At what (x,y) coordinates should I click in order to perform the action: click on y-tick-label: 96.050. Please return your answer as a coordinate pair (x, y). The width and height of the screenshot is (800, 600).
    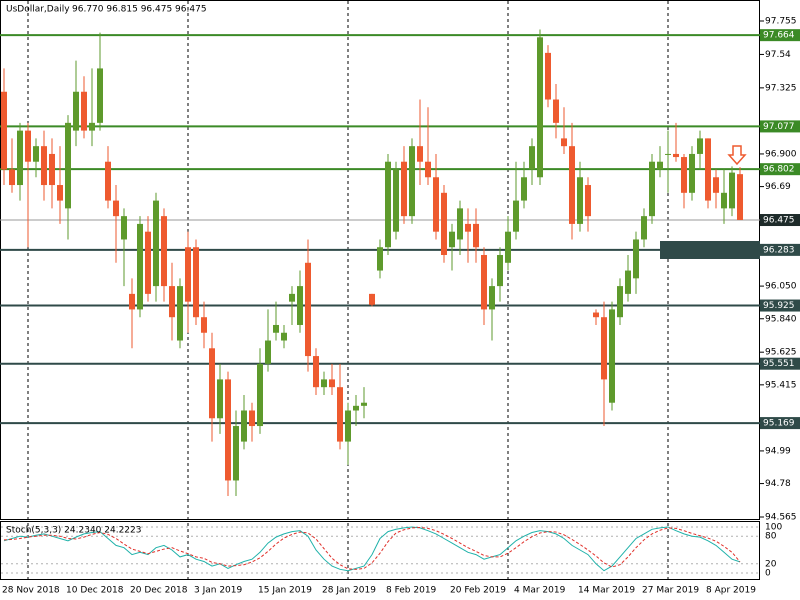
    Looking at the image, I should click on (781, 287).